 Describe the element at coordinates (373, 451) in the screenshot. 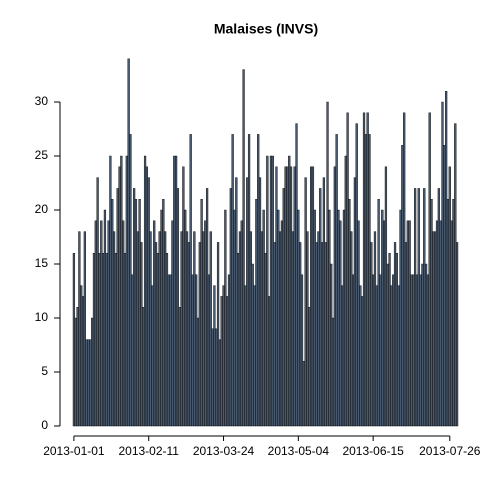

I see `x-tick-label: 2013-06-15` at that location.